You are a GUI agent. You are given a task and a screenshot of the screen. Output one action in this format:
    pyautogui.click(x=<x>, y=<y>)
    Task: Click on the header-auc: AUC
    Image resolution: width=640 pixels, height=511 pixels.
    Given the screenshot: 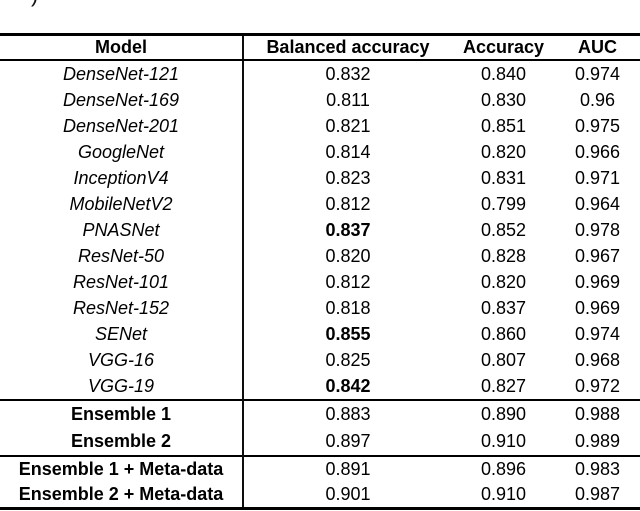 What is the action you would take?
    pyautogui.click(x=597, y=47)
    